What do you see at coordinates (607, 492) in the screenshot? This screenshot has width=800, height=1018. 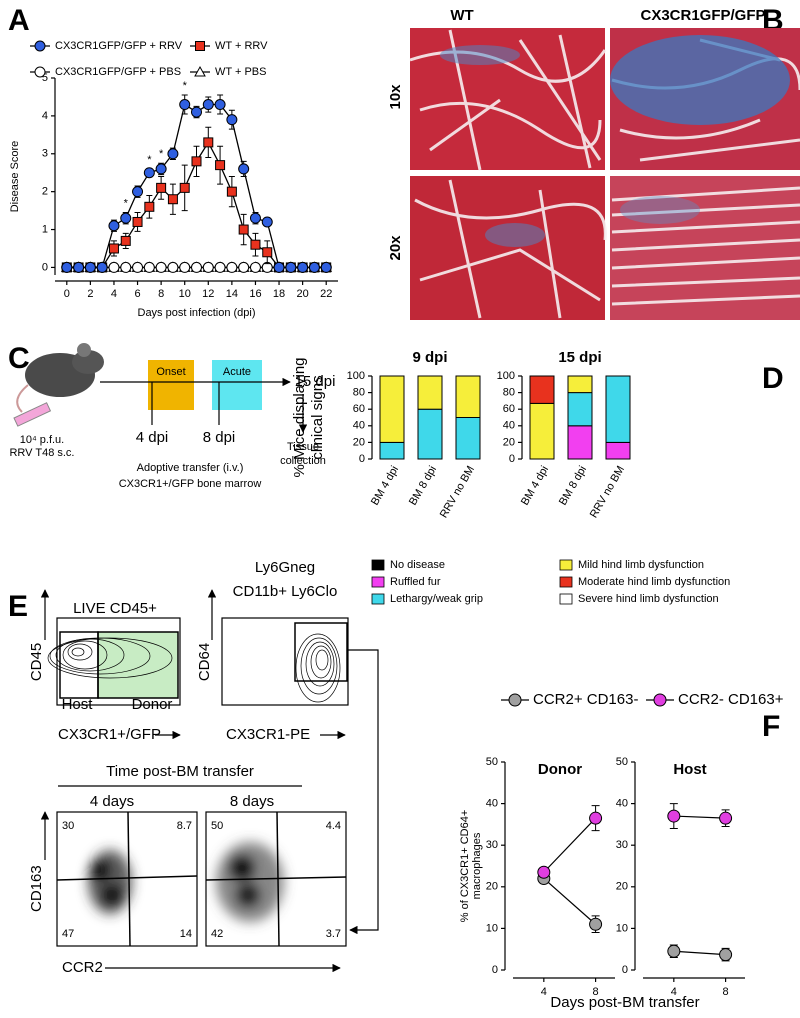 I see `x-tick-label: RRV no BM` at bounding box center [607, 492].